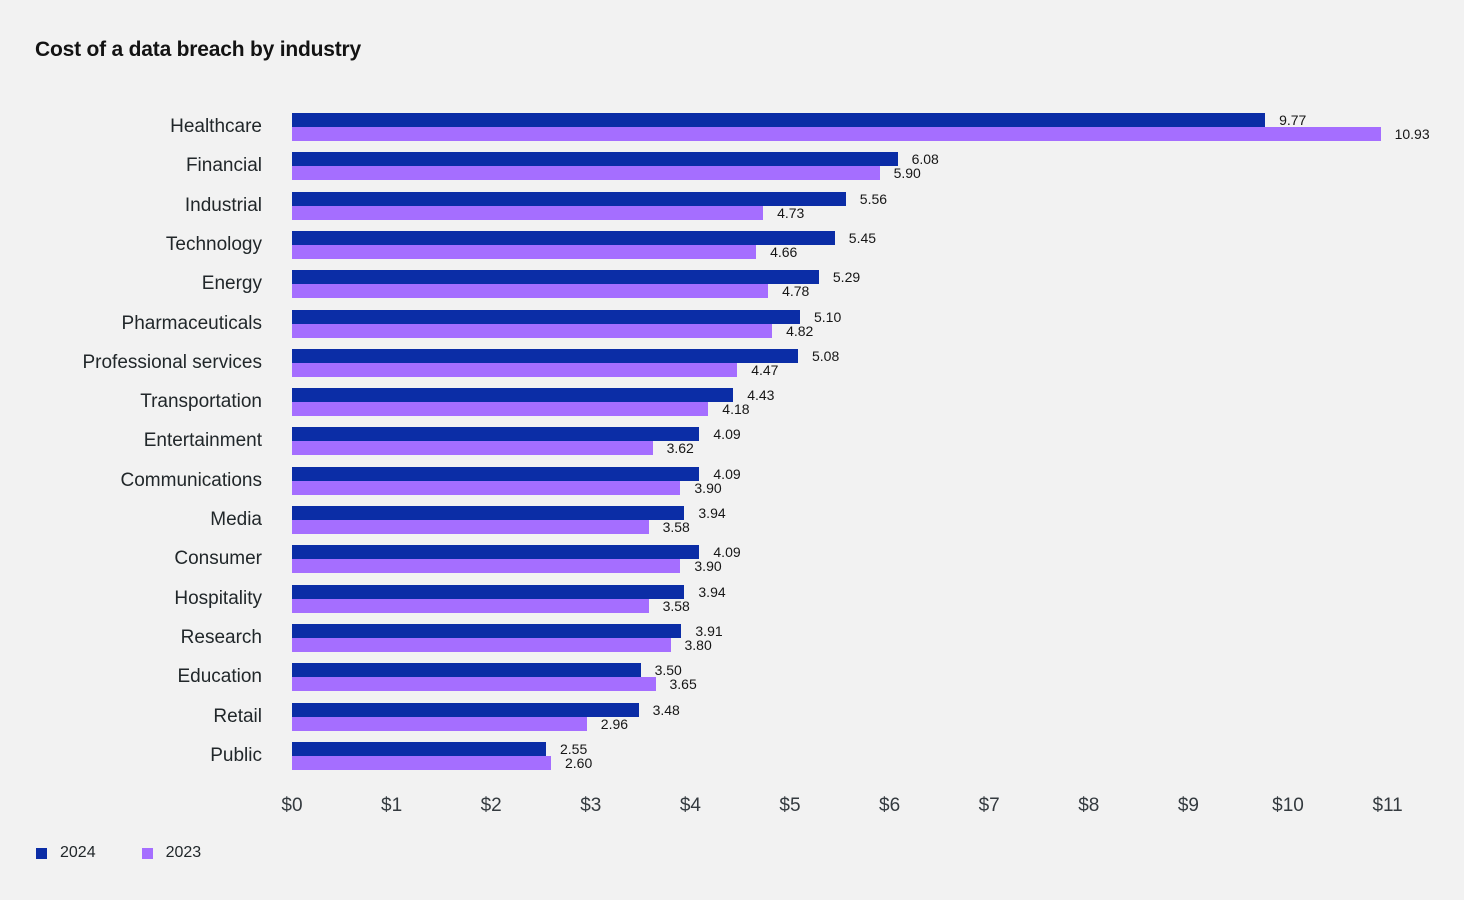 The height and width of the screenshot is (900, 1464). Describe the element at coordinates (1293, 120) in the screenshot. I see `value-label-2024: 9.77` at that location.